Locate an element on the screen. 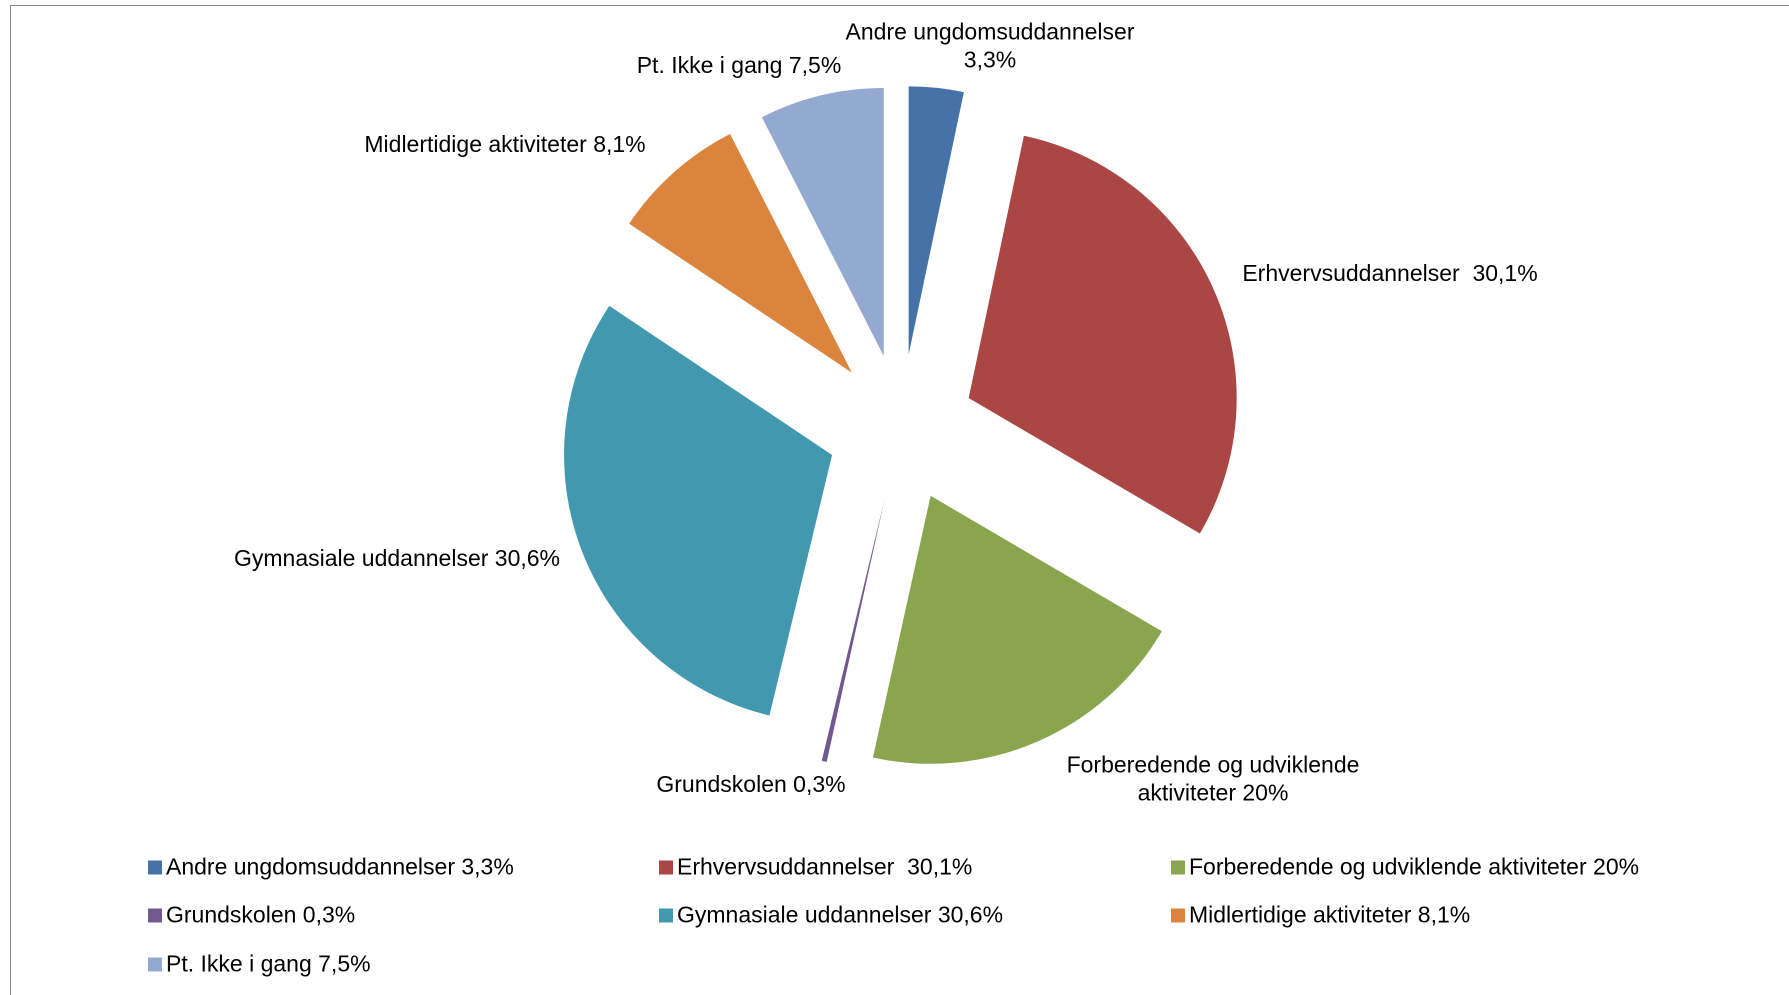  data-label: Pt. Ikke i gang 7,5% is located at coordinates (739, 65).